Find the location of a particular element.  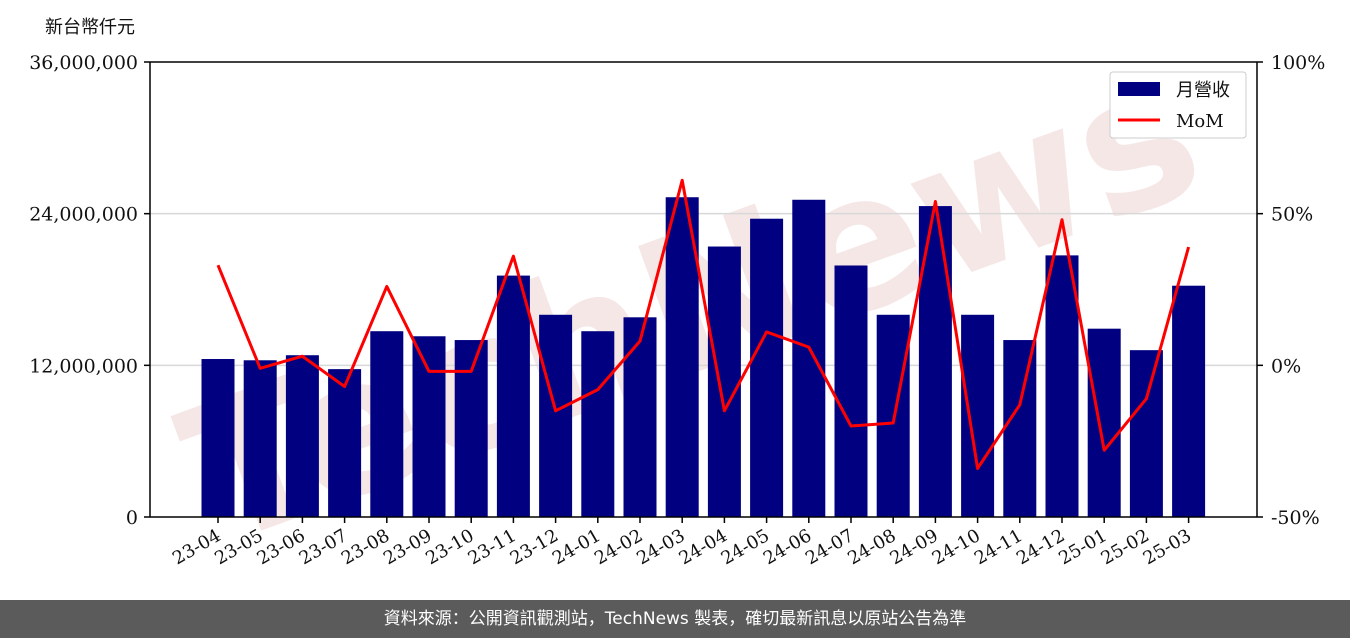

y-right-tick-label: 100% is located at coordinates (1298, 63).